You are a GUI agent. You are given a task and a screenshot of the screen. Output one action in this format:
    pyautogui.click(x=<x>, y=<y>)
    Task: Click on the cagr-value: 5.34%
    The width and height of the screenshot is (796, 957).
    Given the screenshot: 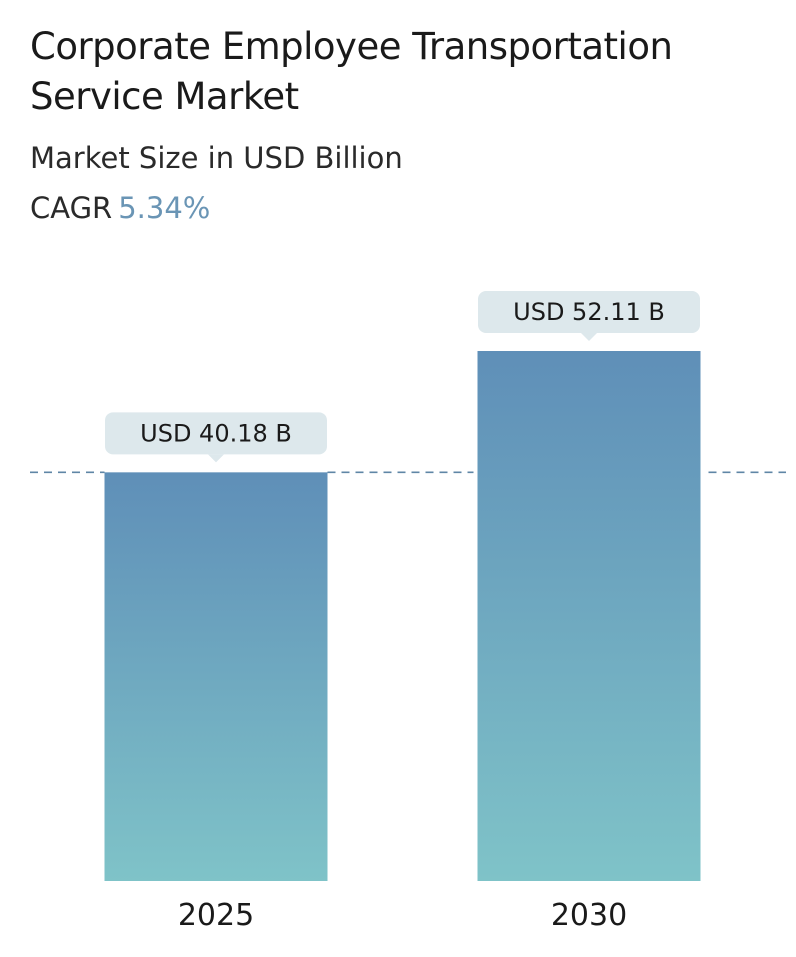 What is the action you would take?
    pyautogui.click(x=164, y=208)
    